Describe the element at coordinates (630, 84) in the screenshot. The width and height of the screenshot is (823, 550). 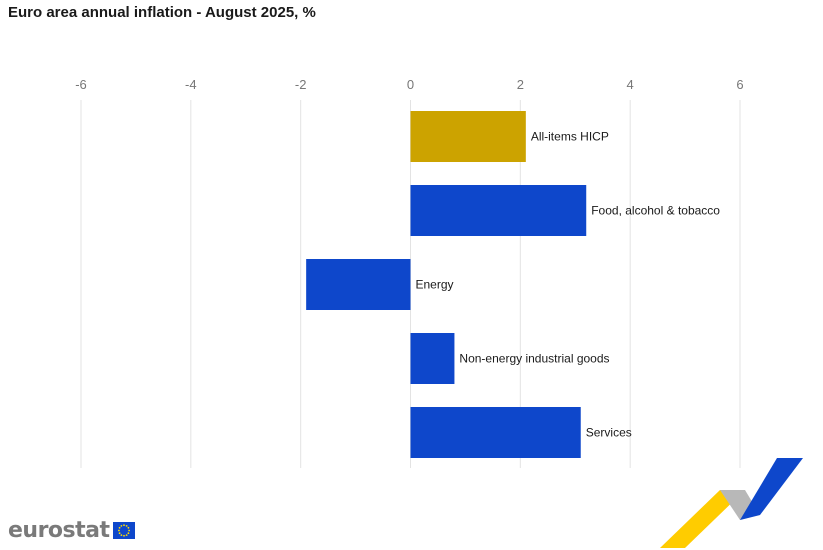
I see `x-tick-label: 4` at that location.